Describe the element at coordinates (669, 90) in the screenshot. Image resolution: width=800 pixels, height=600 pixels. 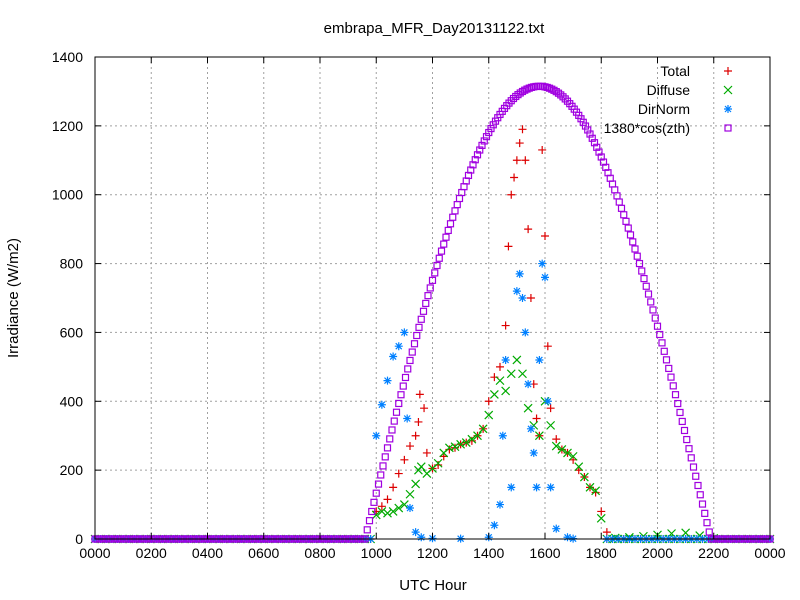
I see `legend-label: Diffuse` at that location.